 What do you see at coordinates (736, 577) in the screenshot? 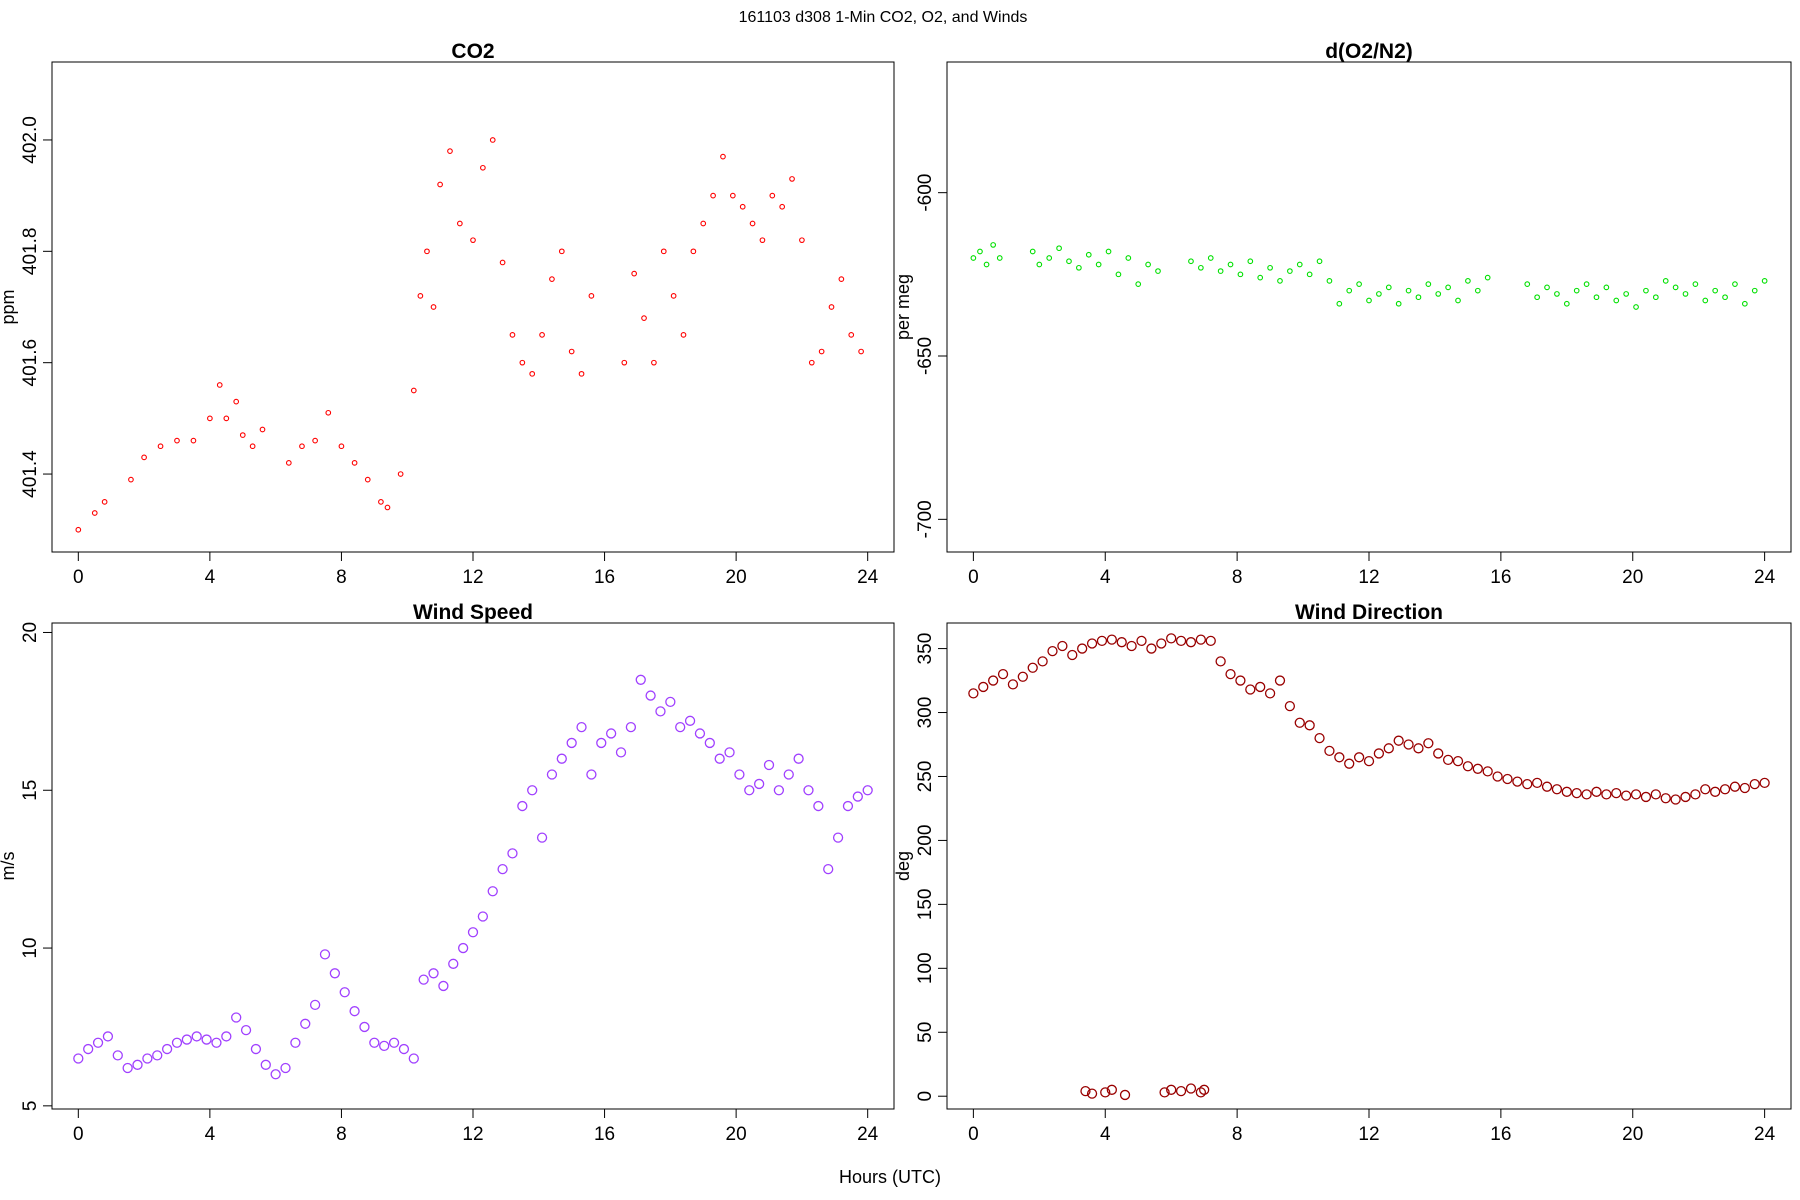
I see `co2-x-tick-label: 20` at bounding box center [736, 577].